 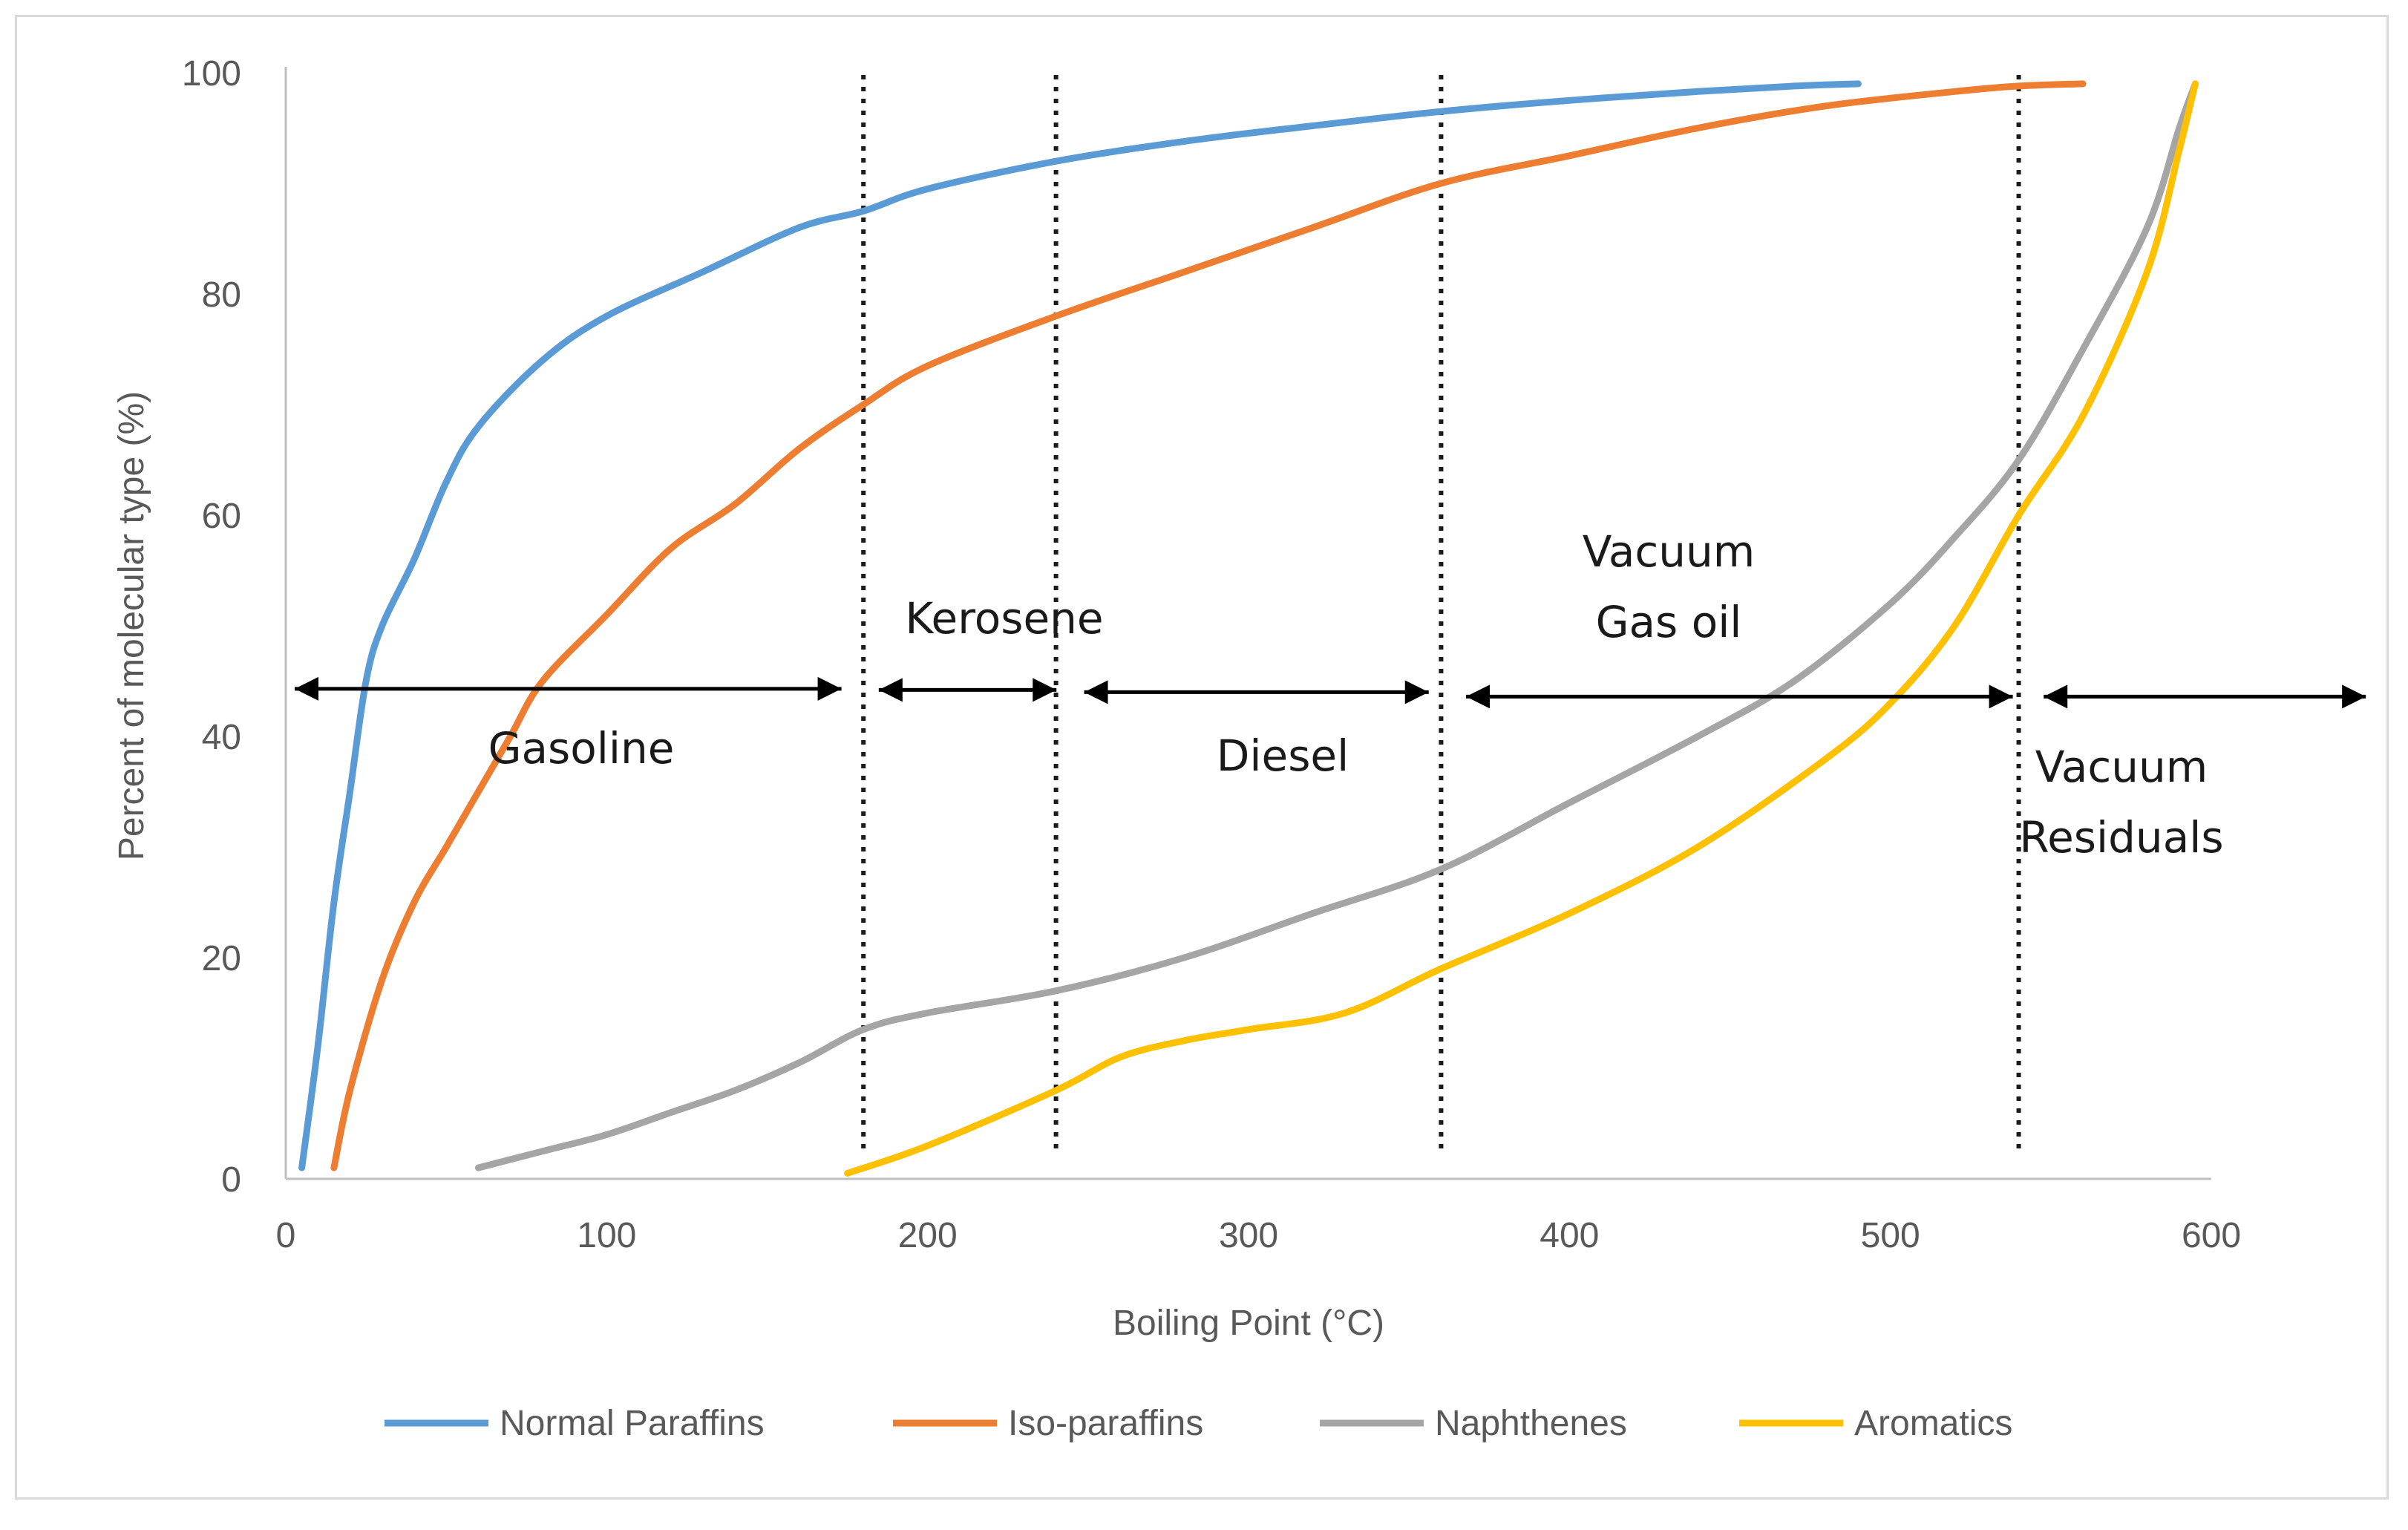 What do you see at coordinates (991, 647) in the screenshot?
I see `region-kerosene: Kerosene` at bounding box center [991, 647].